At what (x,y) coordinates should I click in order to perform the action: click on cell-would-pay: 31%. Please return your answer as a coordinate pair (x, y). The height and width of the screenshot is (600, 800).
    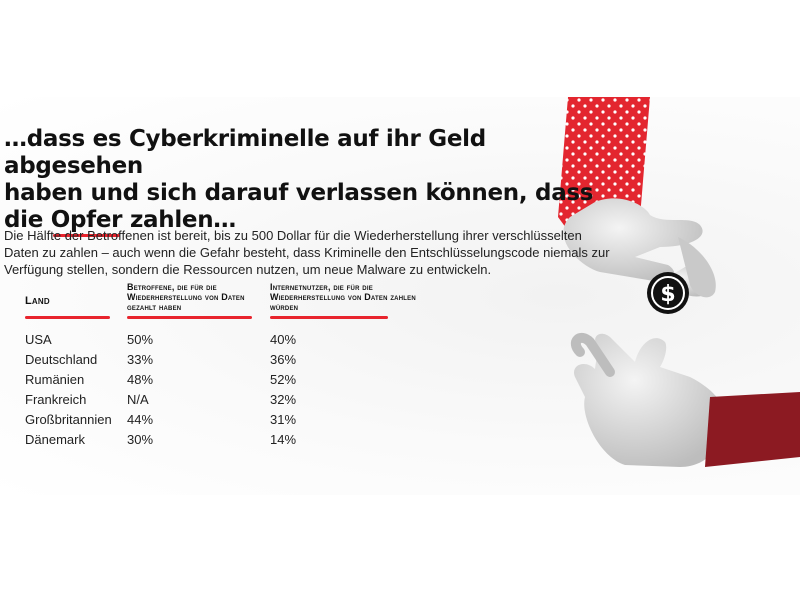
    Looking at the image, I should click on (283, 419).